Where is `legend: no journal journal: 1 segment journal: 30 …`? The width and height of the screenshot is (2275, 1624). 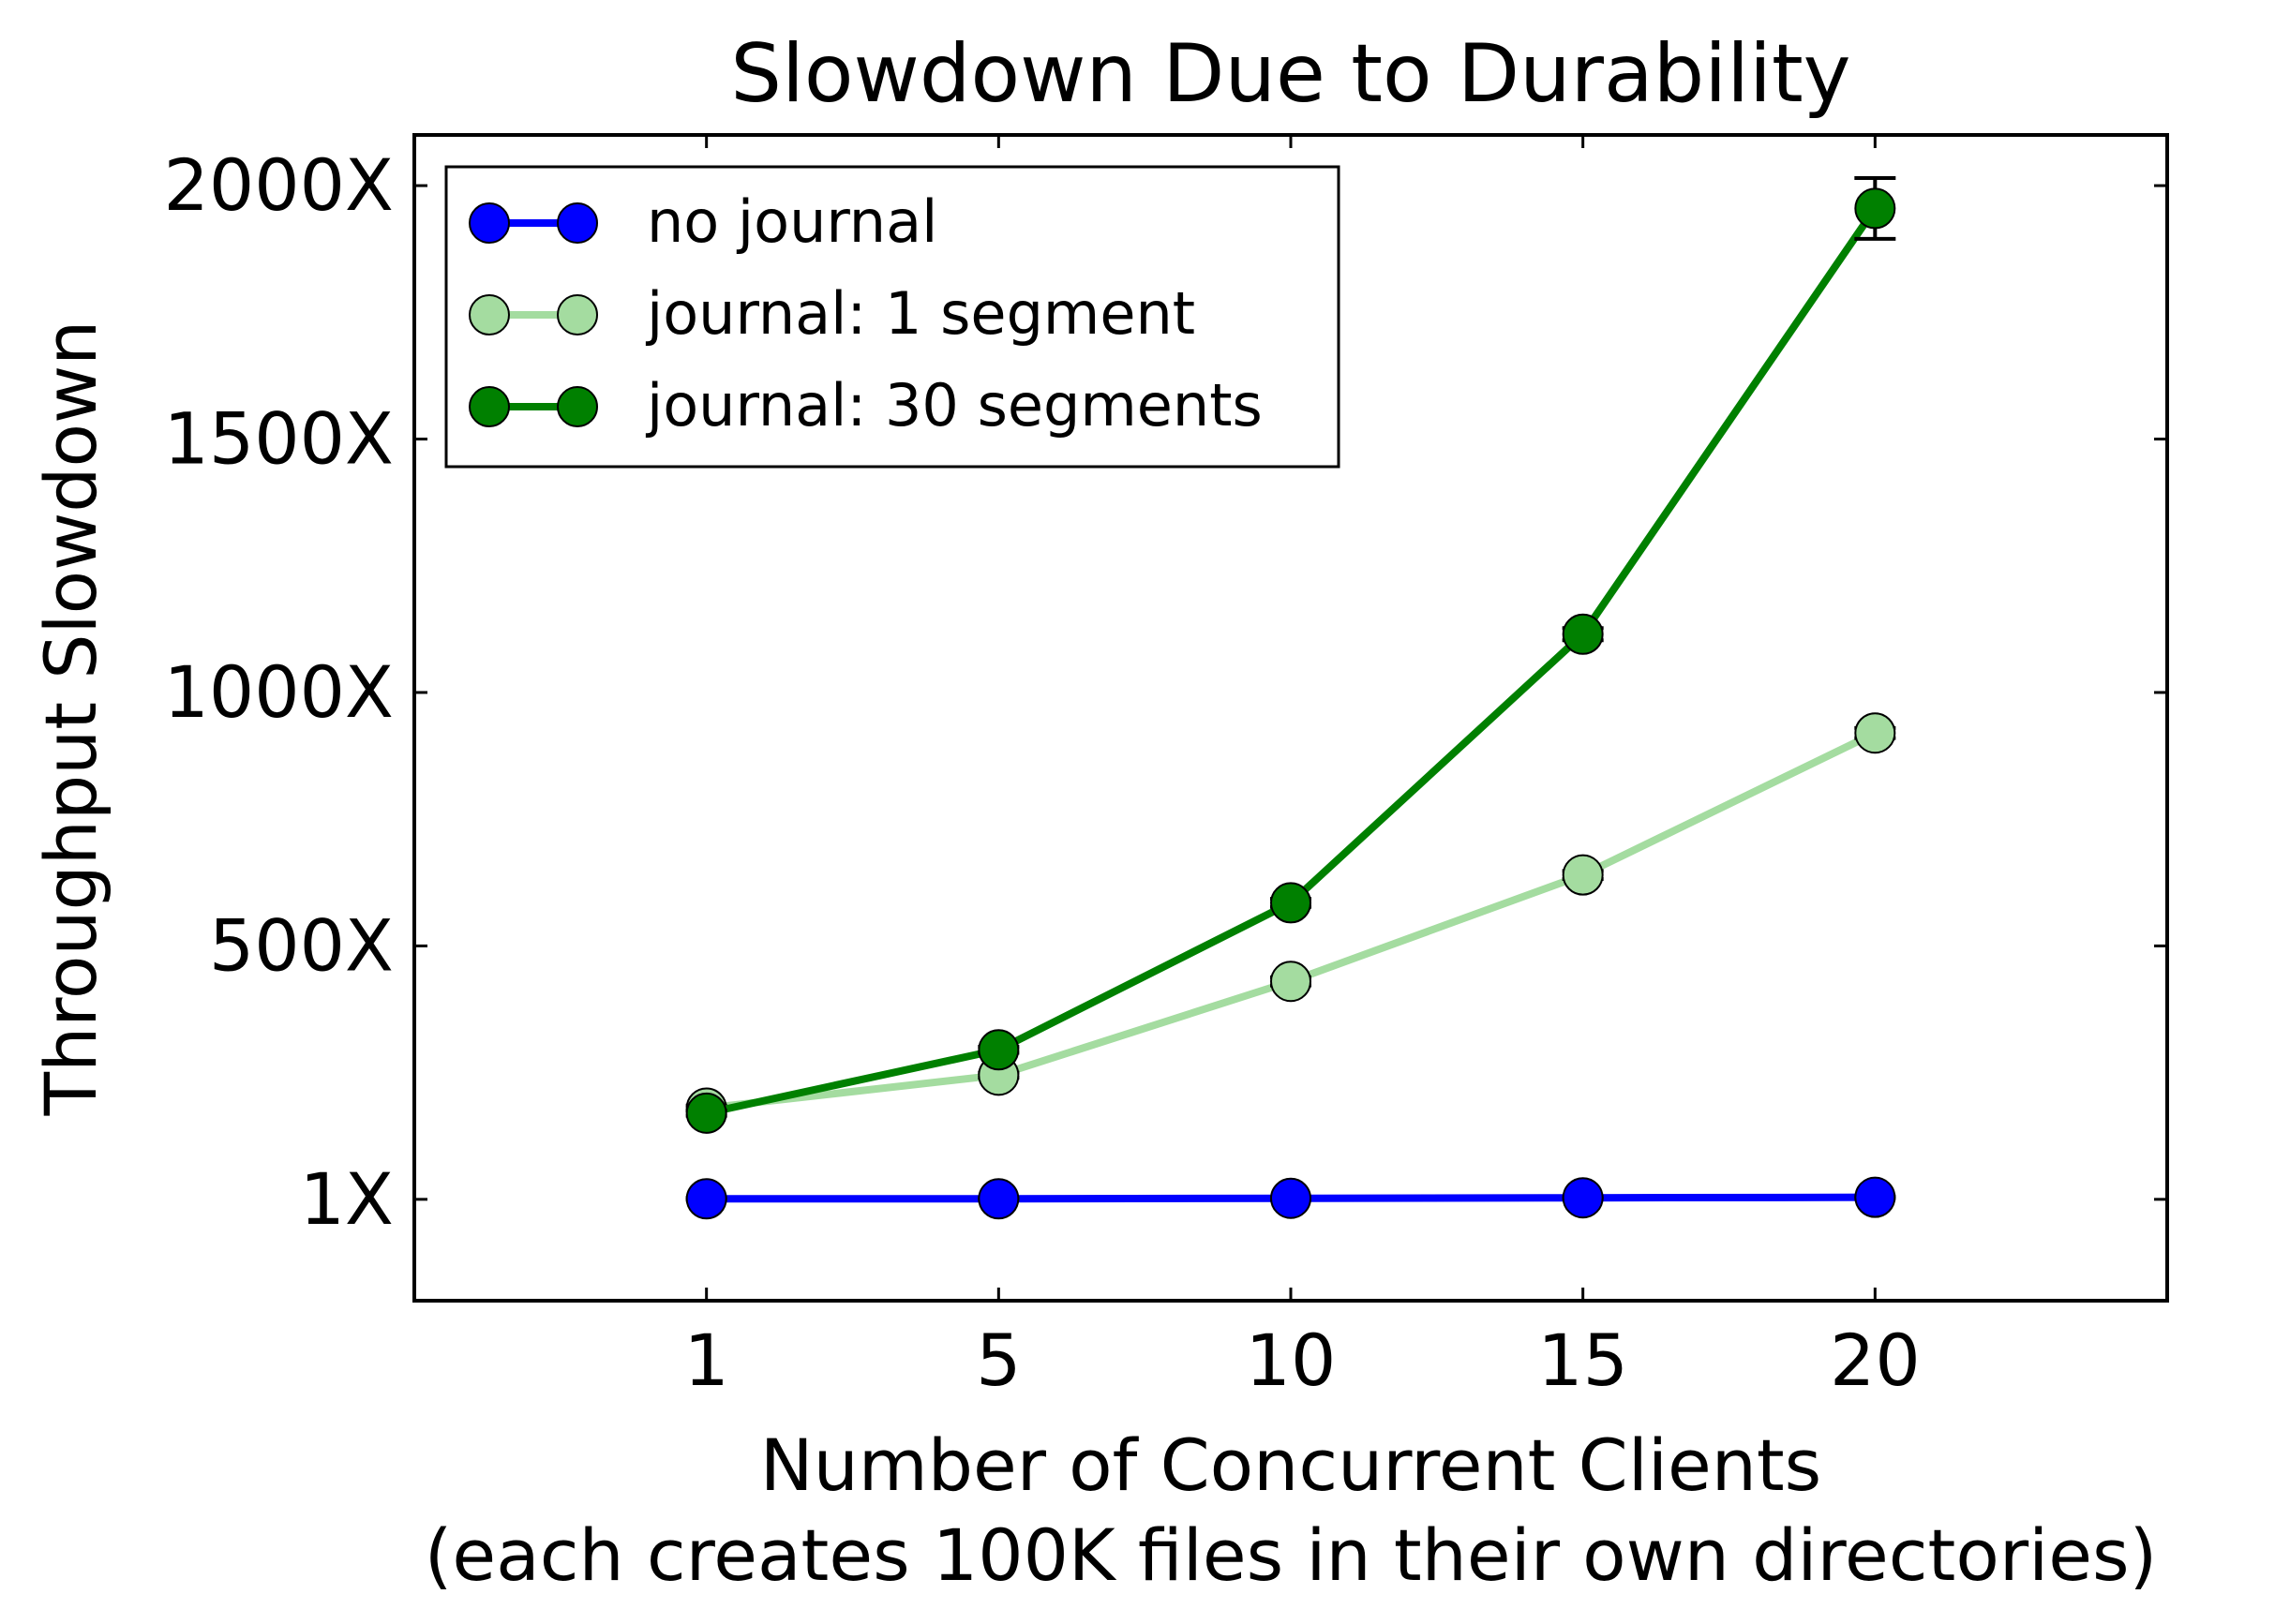 legend: no journal journal: 1 segment journal: 30 … is located at coordinates (892, 317).